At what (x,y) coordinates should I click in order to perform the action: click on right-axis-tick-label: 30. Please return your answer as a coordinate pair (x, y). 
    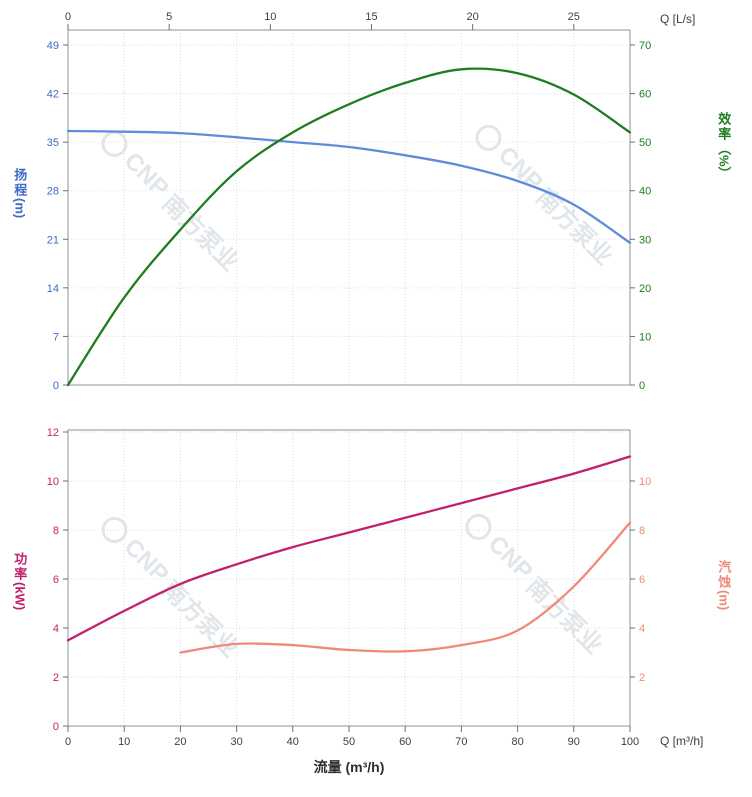
    Looking at the image, I should click on (645, 240).